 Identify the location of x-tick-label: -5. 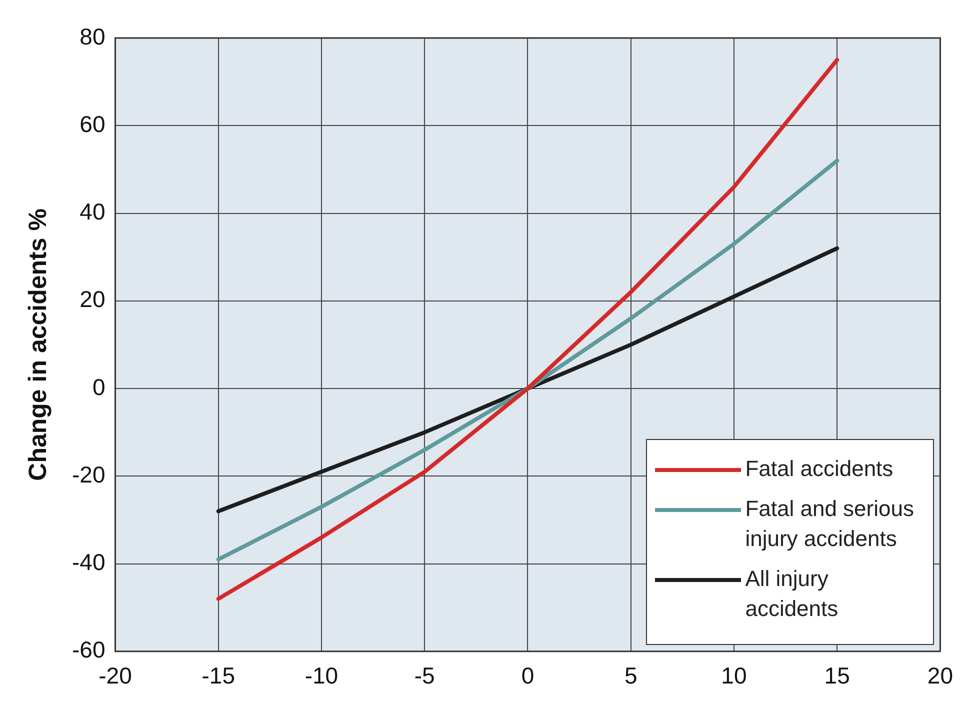
(424, 675).